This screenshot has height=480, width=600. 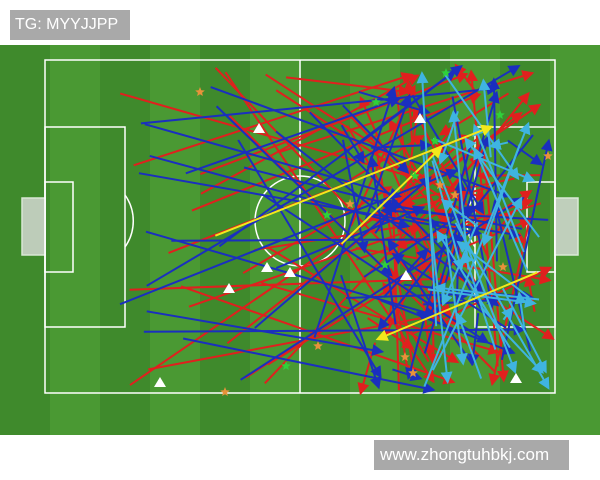 I want to click on left-goal, so click(x=33, y=226).